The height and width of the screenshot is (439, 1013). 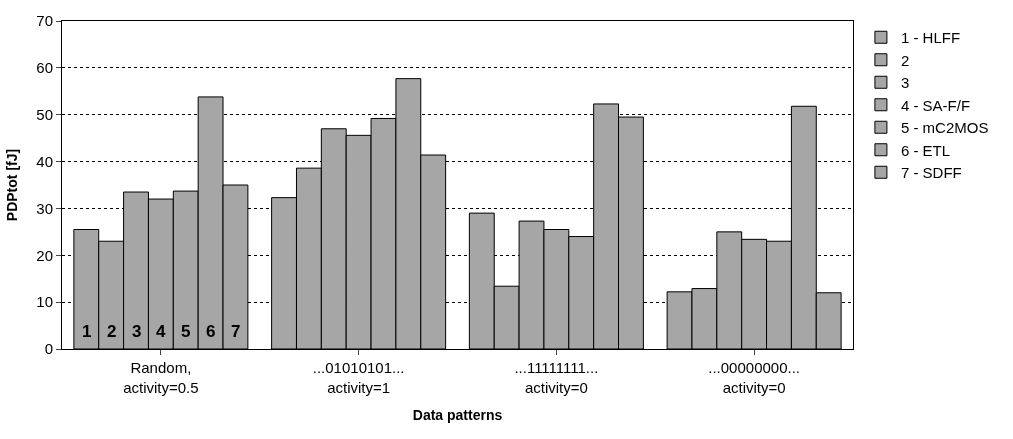 I want to click on legend-label: 2, so click(x=905, y=60).